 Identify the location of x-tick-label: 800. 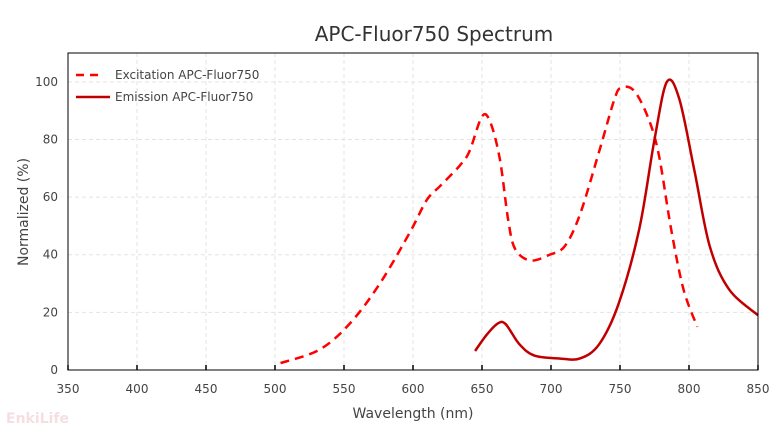
(689, 389).